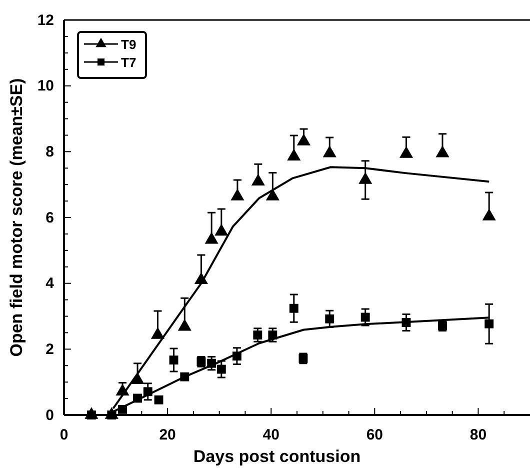 This screenshot has width=530, height=470. What do you see at coordinates (271, 435) in the screenshot?
I see `x-tick-label: 40` at bounding box center [271, 435].